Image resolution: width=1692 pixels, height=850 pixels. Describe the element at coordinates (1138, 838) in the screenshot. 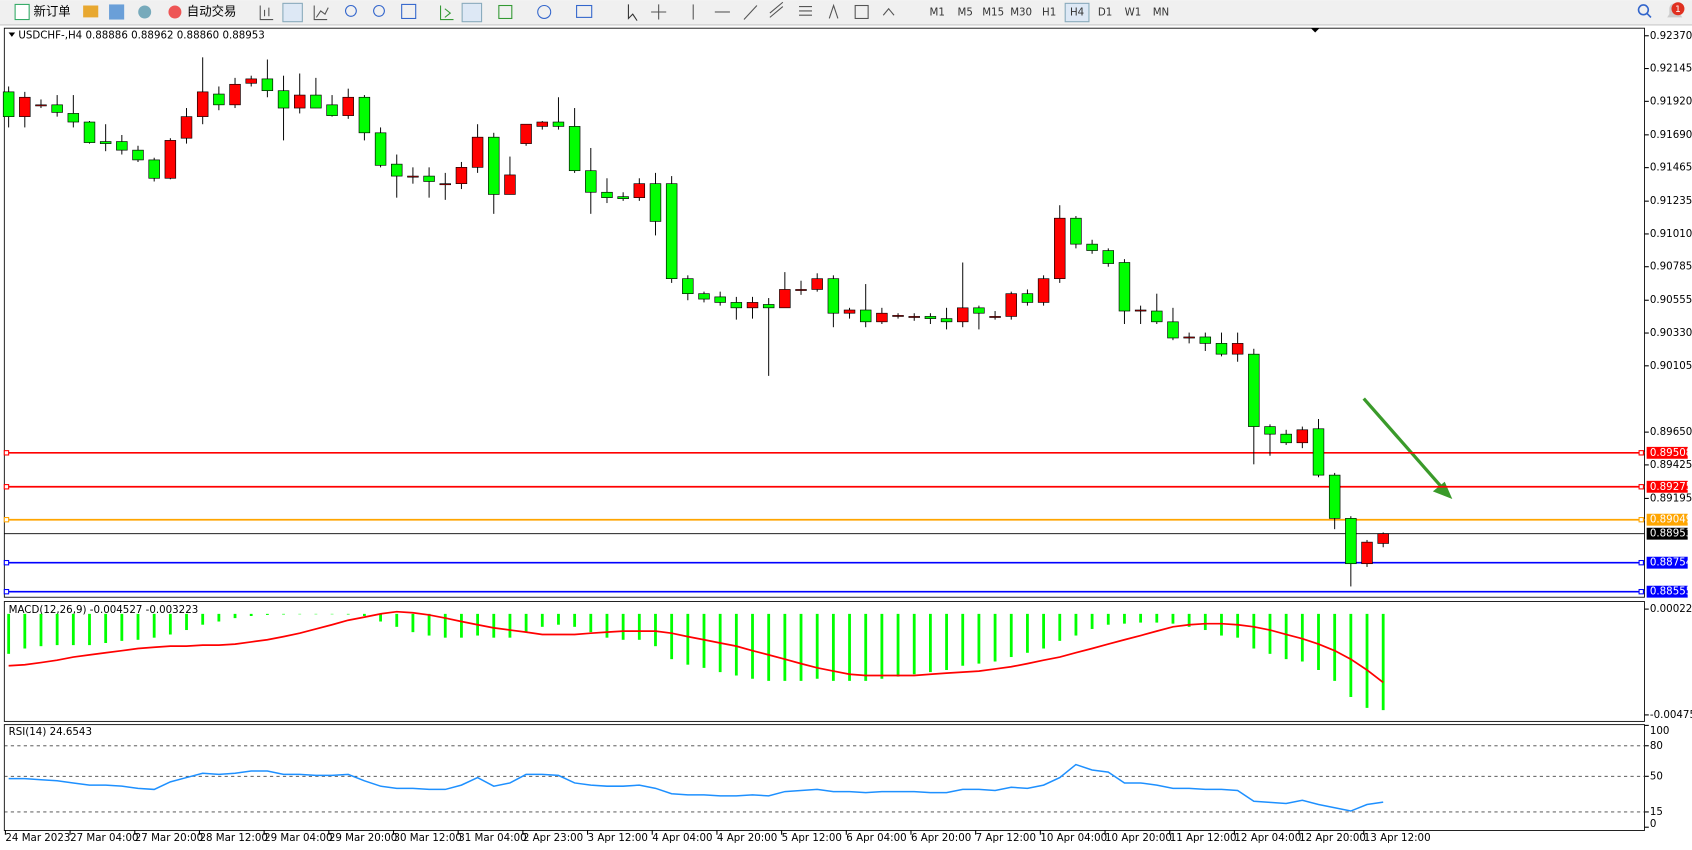

I see `x-tick-label: 10 Apr 20:00` at that location.